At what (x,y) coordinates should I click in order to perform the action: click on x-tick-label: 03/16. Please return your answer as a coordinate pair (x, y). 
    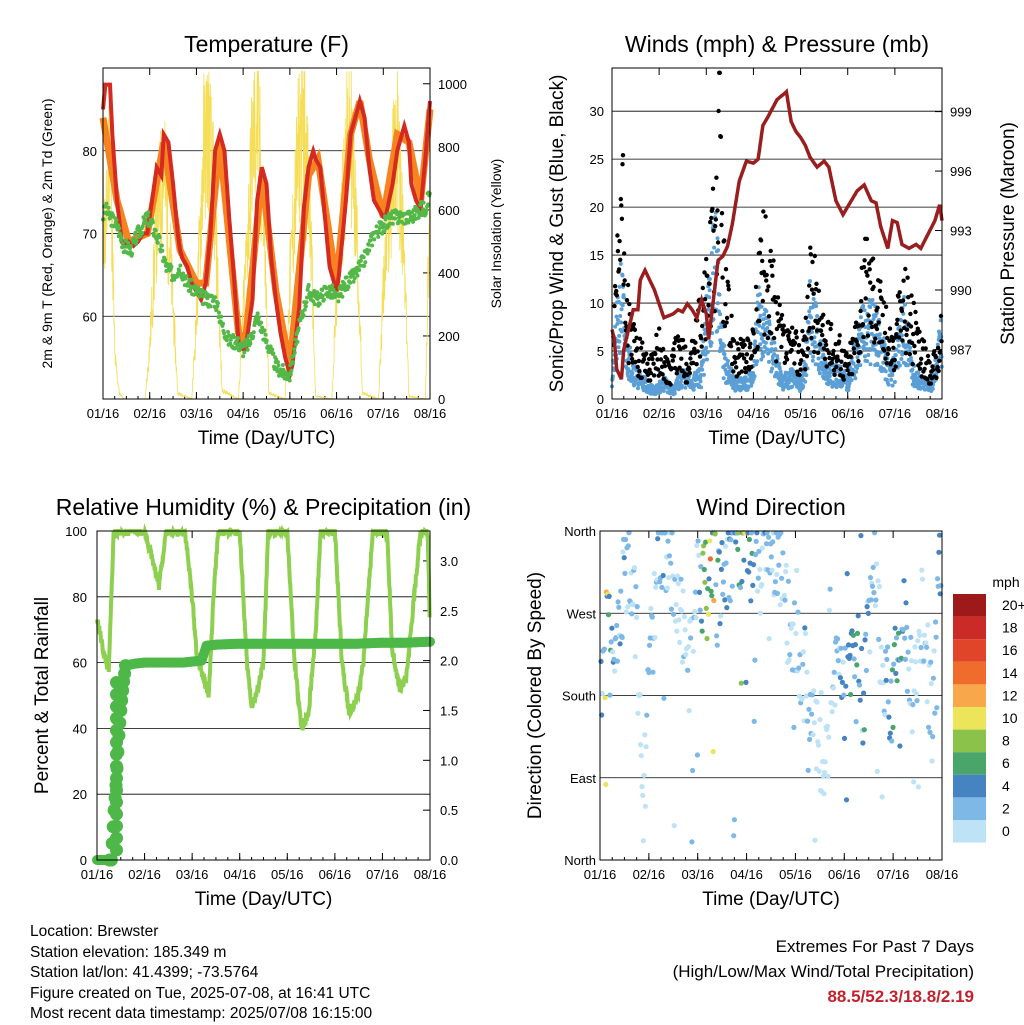
    Looking at the image, I should click on (697, 874).